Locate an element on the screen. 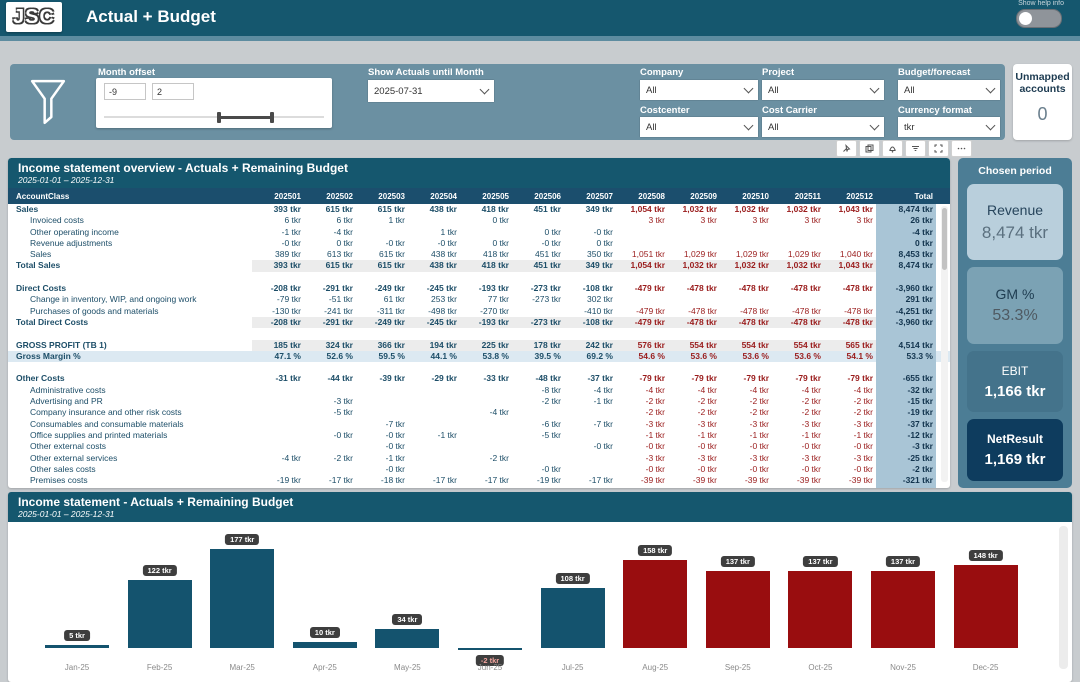  revenue-value: 8,474 tkr is located at coordinates (1015, 232).